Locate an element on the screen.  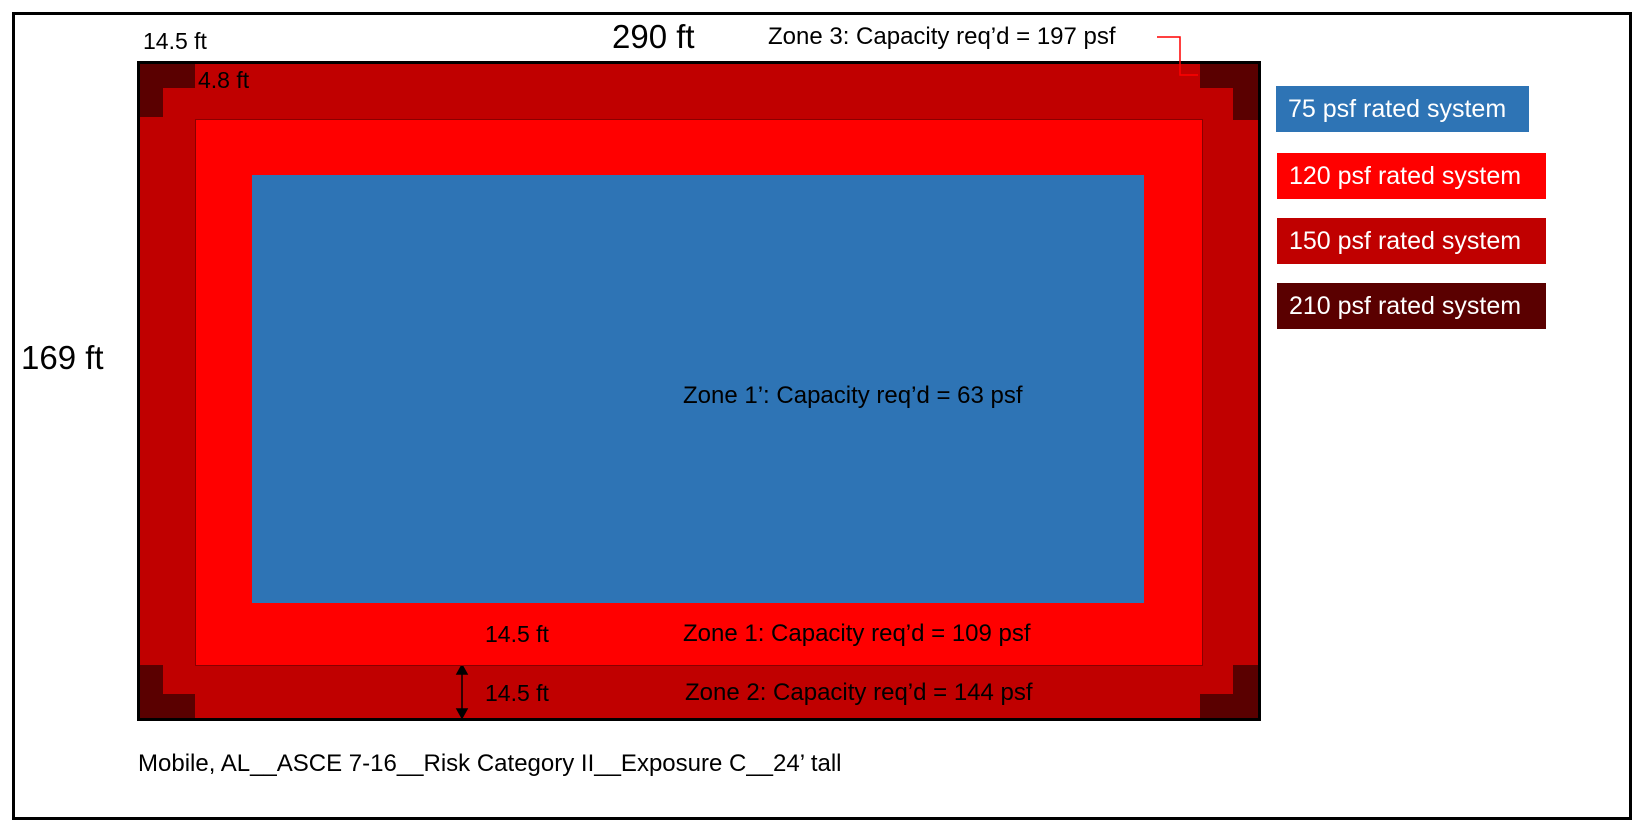
legend-item-75: 75 psf rated system is located at coordinates (1402, 109).